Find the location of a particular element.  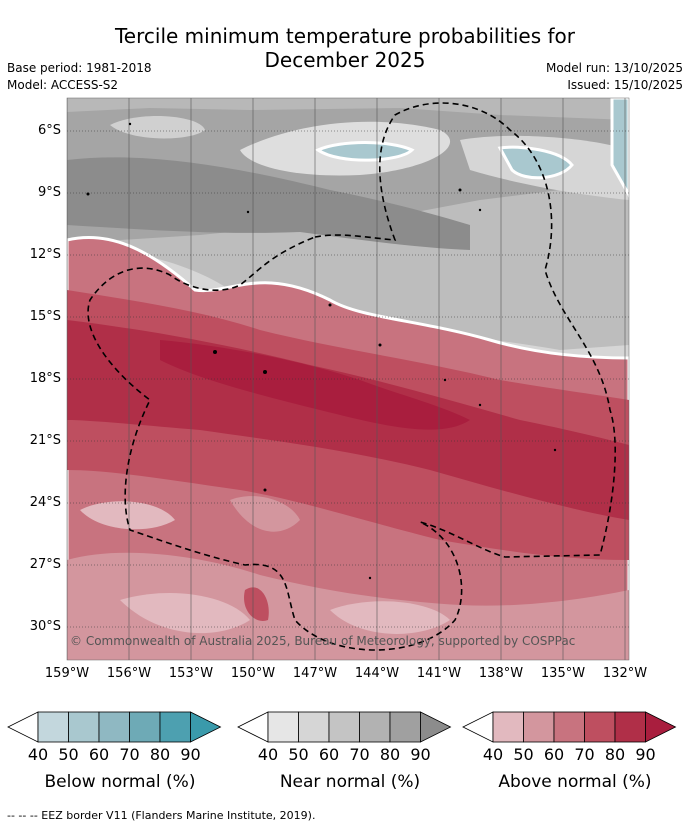

model-run: Model run: 13/10/2025 is located at coordinates (614, 68).